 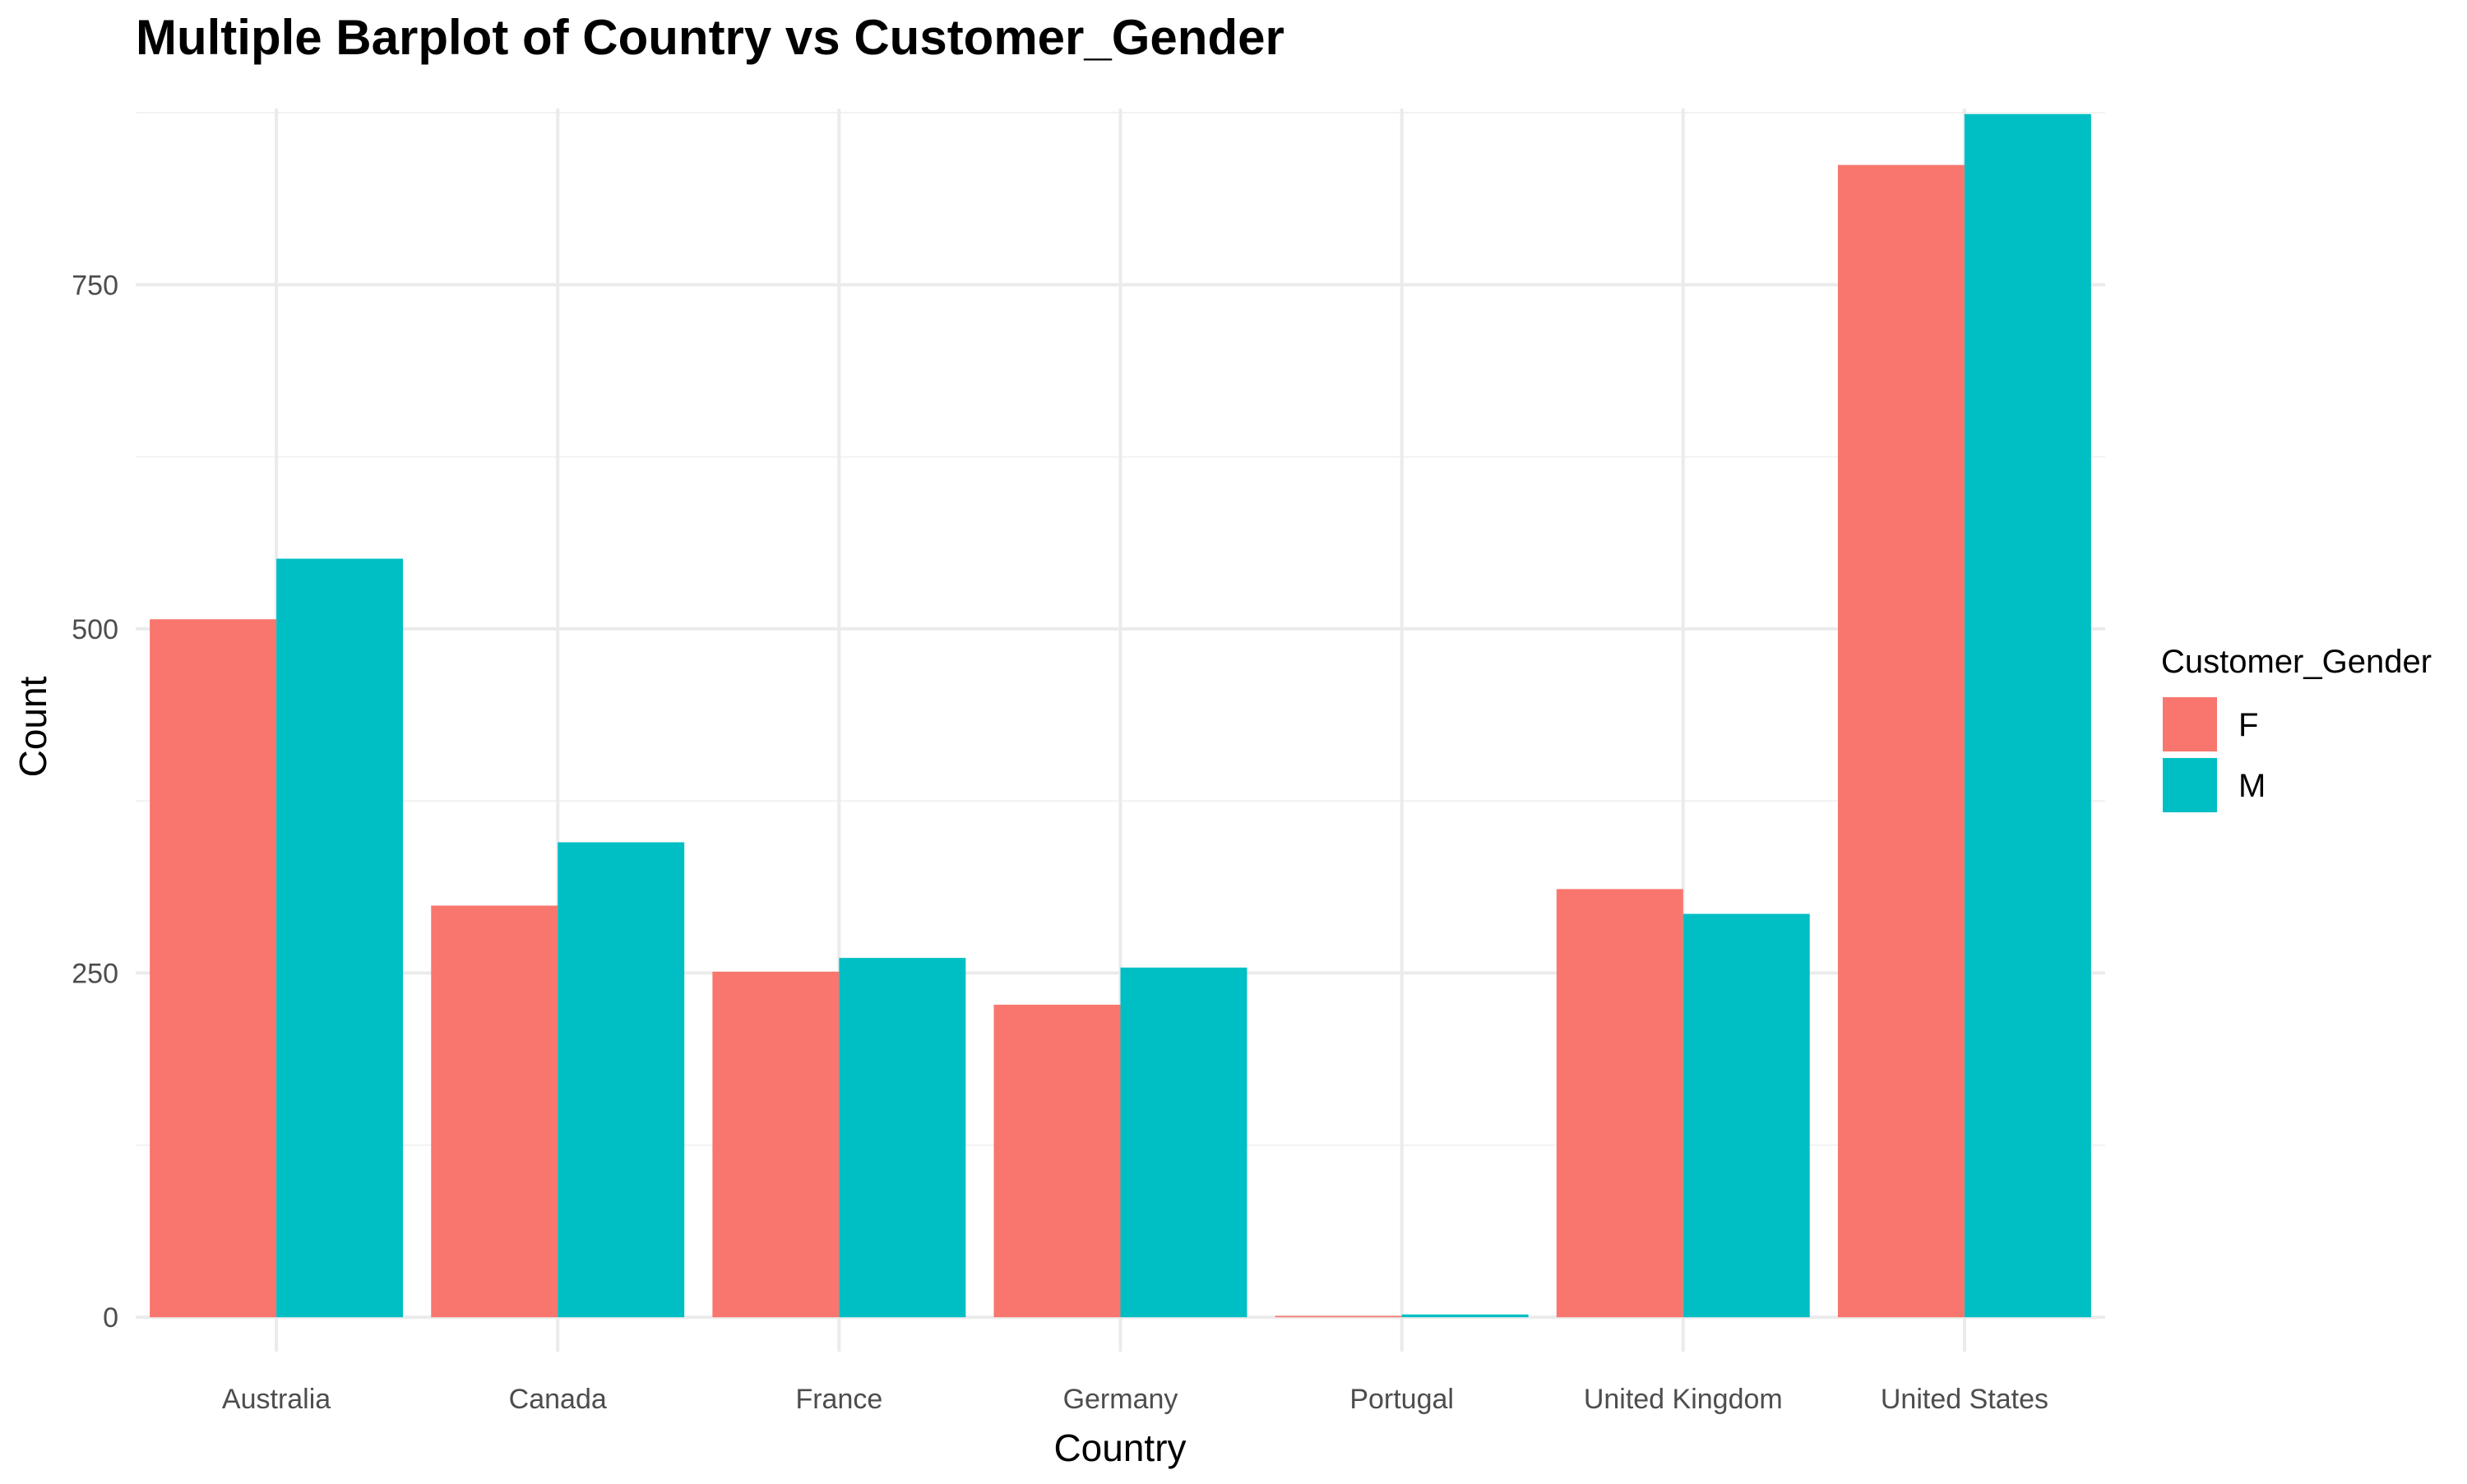 I want to click on x-axis-title: Country, so click(x=1119, y=1448).